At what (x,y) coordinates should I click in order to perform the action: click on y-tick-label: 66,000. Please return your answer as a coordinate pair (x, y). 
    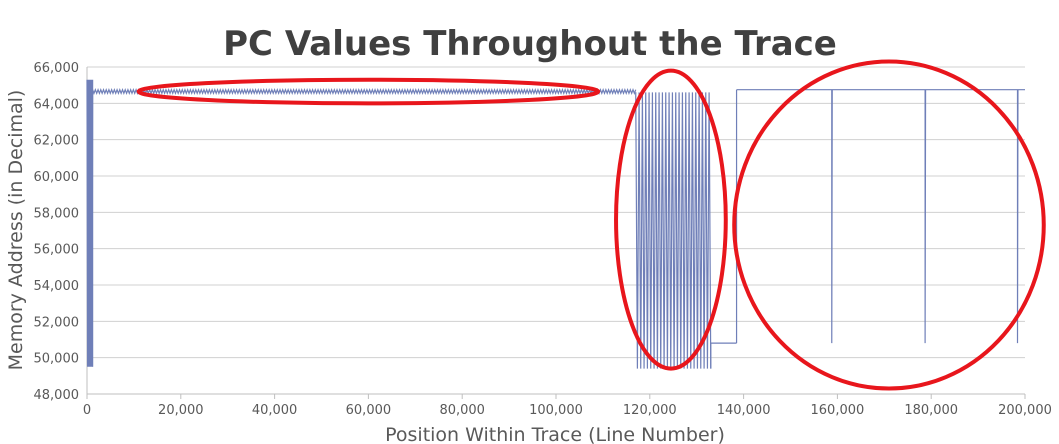
    Looking at the image, I should click on (57, 68).